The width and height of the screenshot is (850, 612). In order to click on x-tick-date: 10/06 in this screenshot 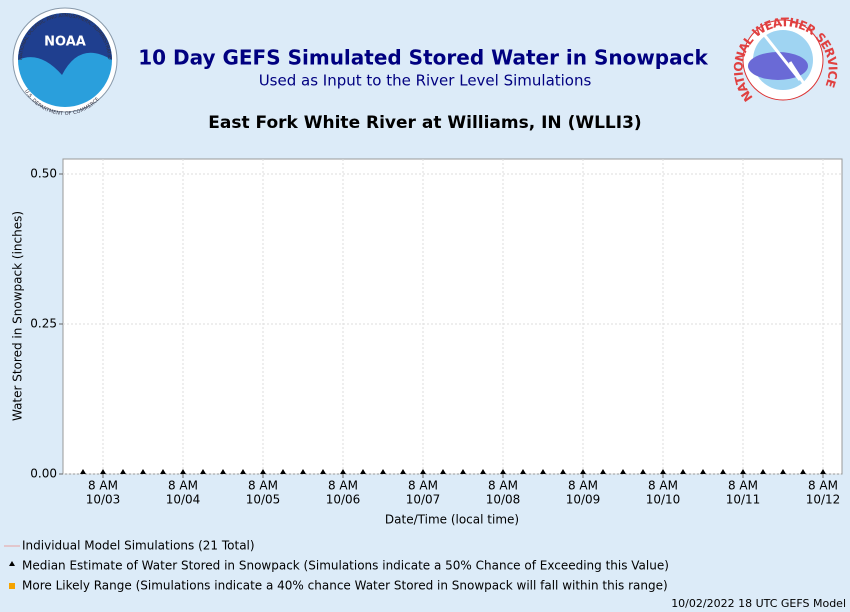, I will do `click(343, 500)`.